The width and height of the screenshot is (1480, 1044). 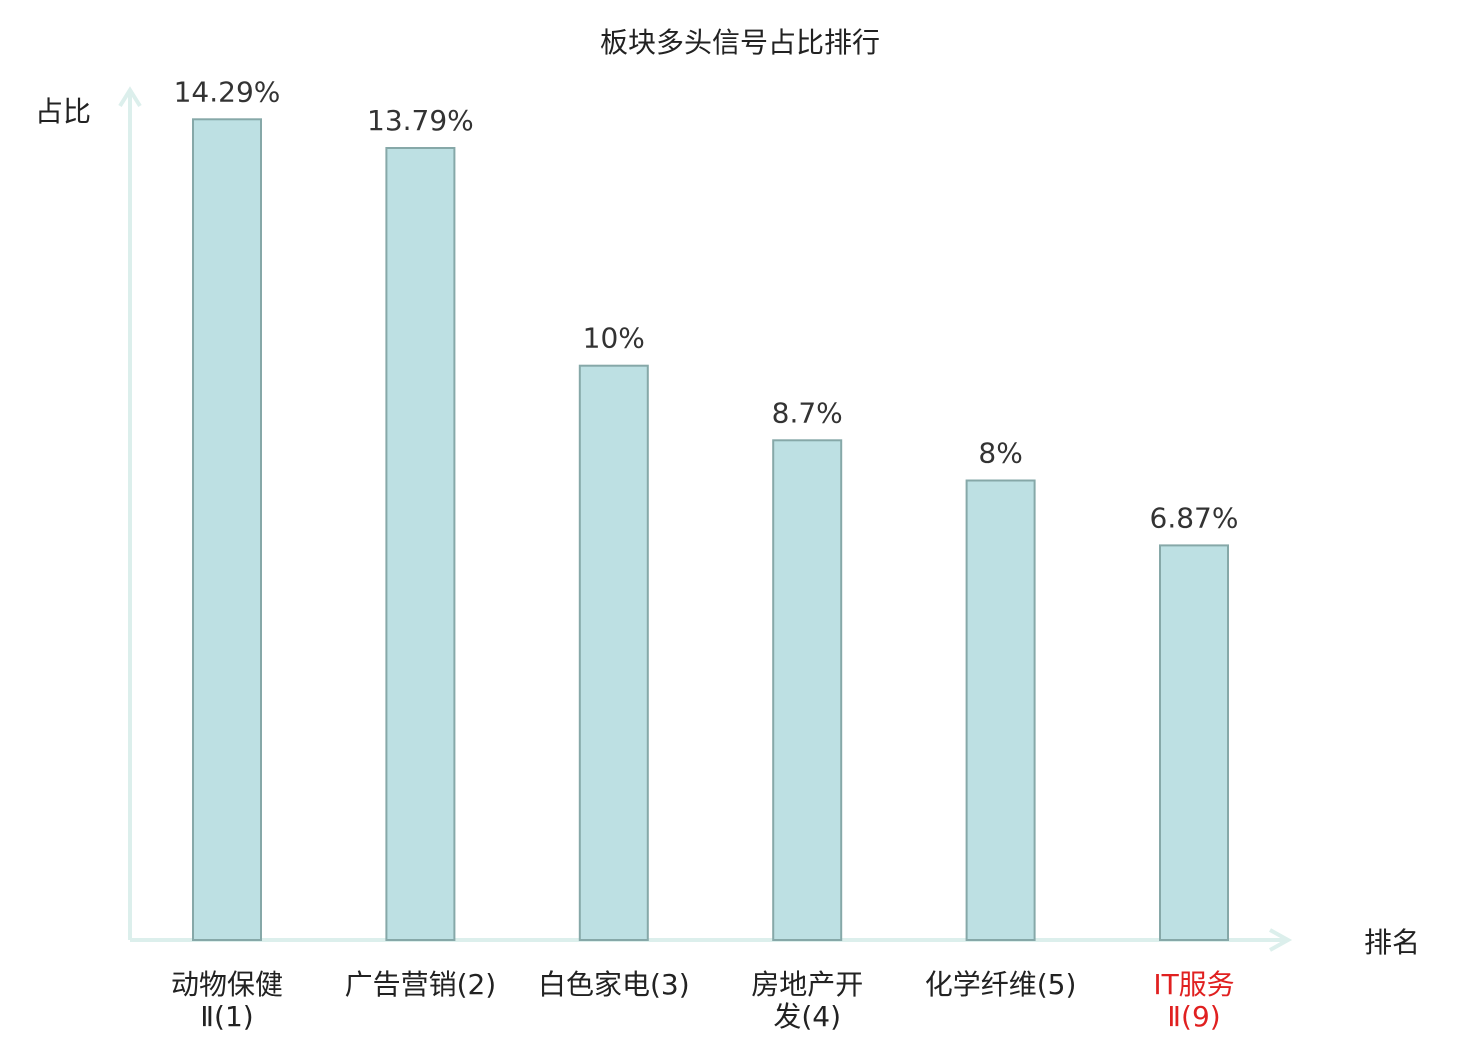 What do you see at coordinates (740, 42) in the screenshot?
I see `chart-title: 板块多头信号占比排行` at bounding box center [740, 42].